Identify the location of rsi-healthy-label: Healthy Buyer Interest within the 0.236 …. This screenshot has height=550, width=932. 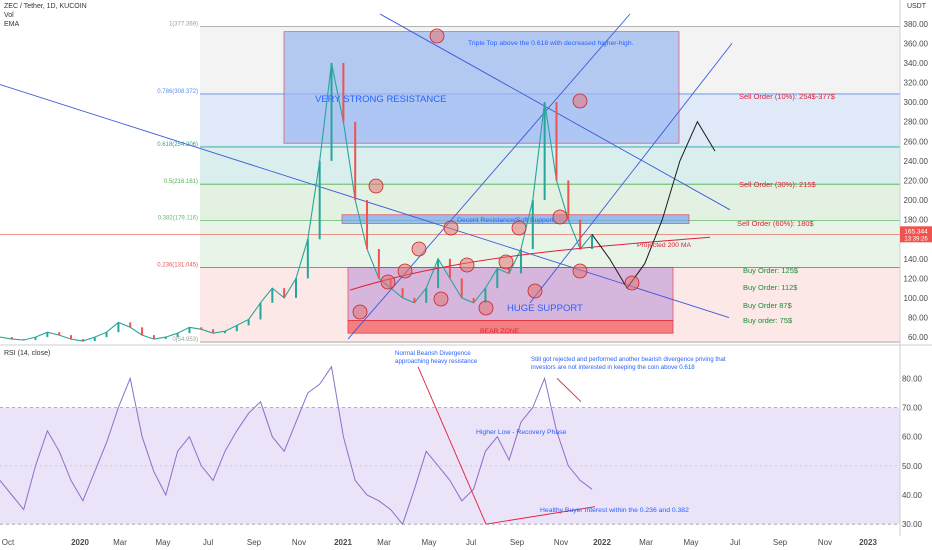
(614, 510).